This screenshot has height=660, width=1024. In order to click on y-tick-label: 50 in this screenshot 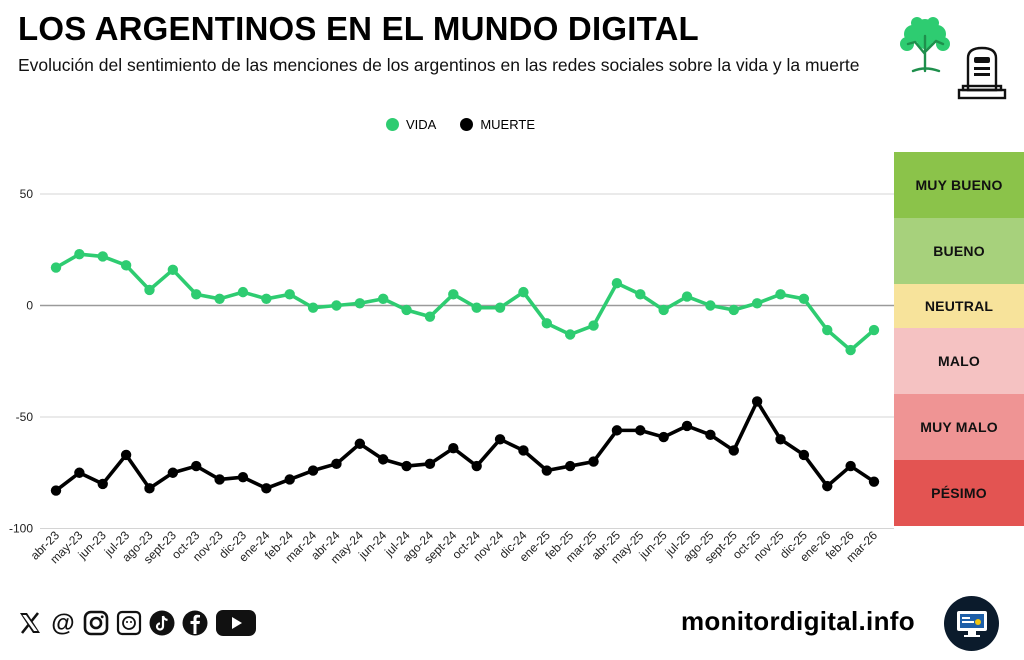, I will do `click(27, 194)`.